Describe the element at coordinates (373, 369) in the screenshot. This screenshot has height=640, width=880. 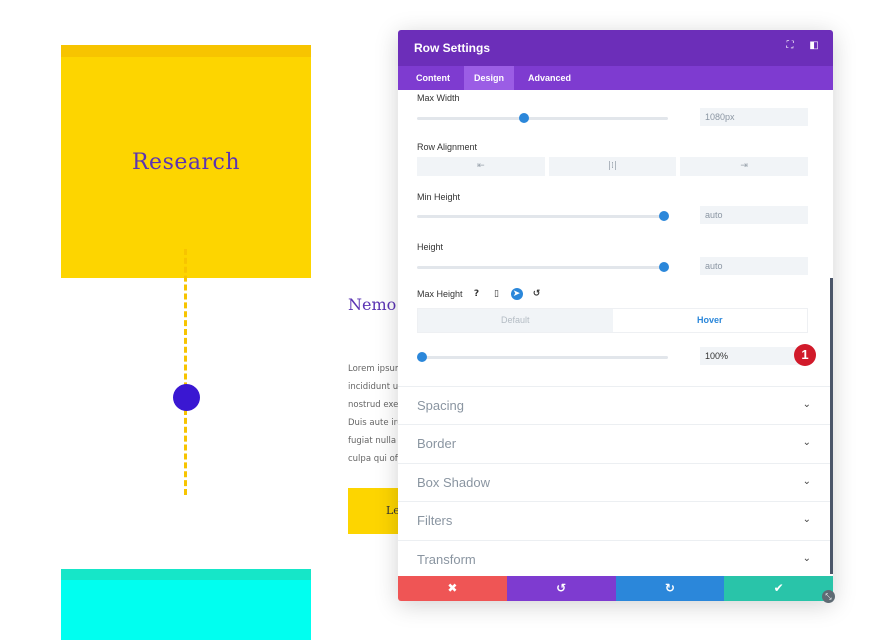
I see `body-line: Lorem ipsum` at that location.